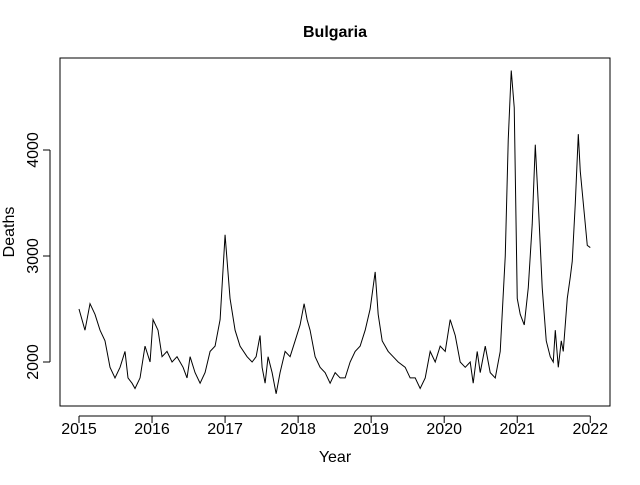  I want to click on y-tick-label: 4000, so click(33, 150).